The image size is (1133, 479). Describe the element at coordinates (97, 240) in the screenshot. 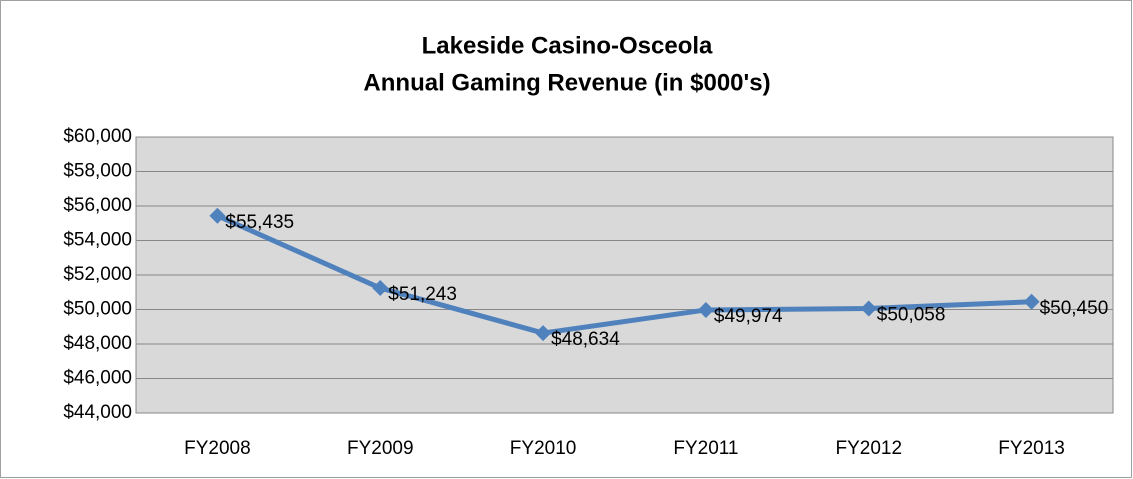

I see `y-tick-label: $54,000` at that location.